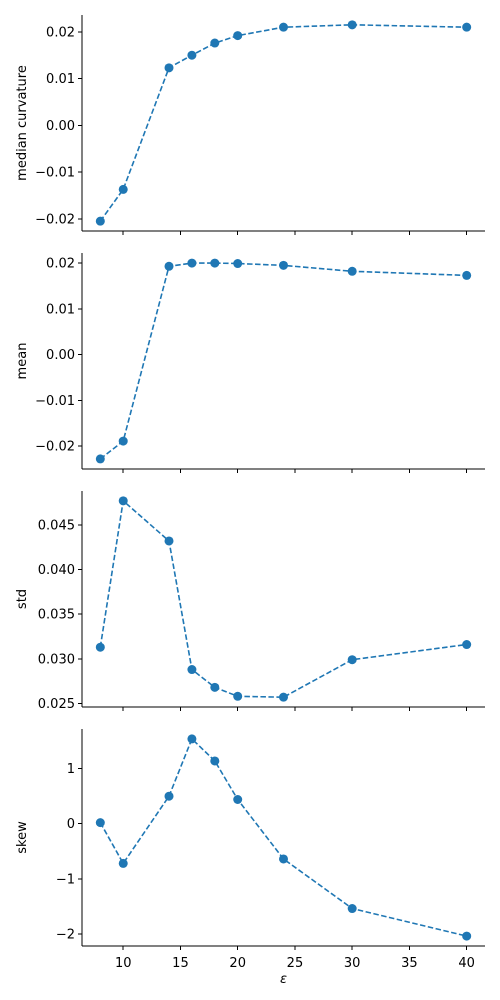 The image size is (500, 1000). What do you see at coordinates (56, 525) in the screenshot?
I see `y-tick-label: 0.045` at bounding box center [56, 525].